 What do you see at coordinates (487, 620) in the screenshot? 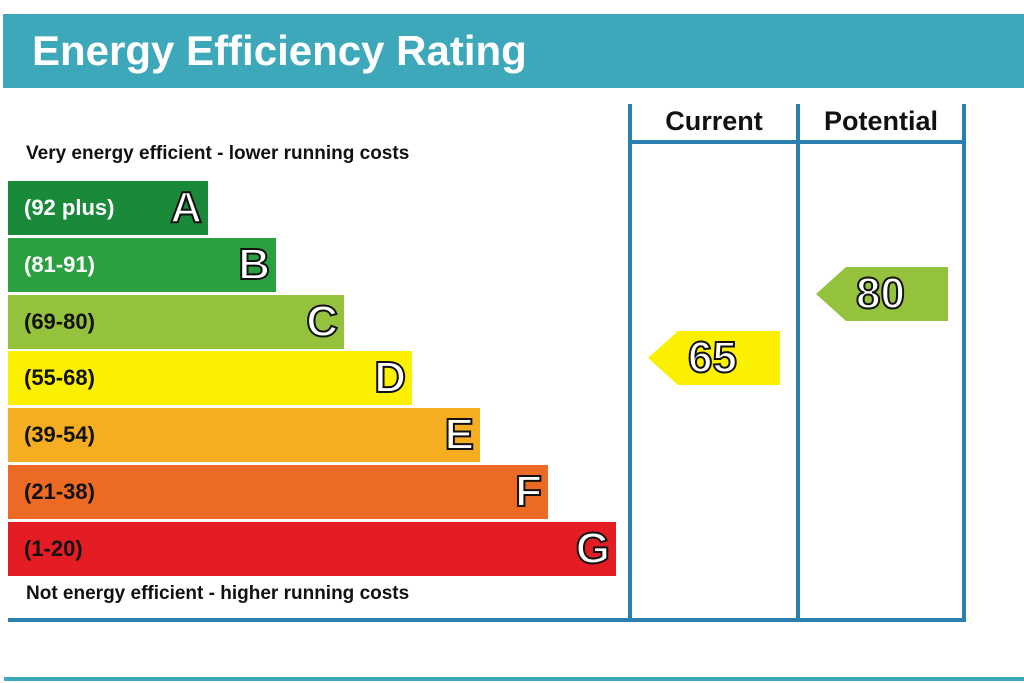
I see `chart-bottom-line` at bounding box center [487, 620].